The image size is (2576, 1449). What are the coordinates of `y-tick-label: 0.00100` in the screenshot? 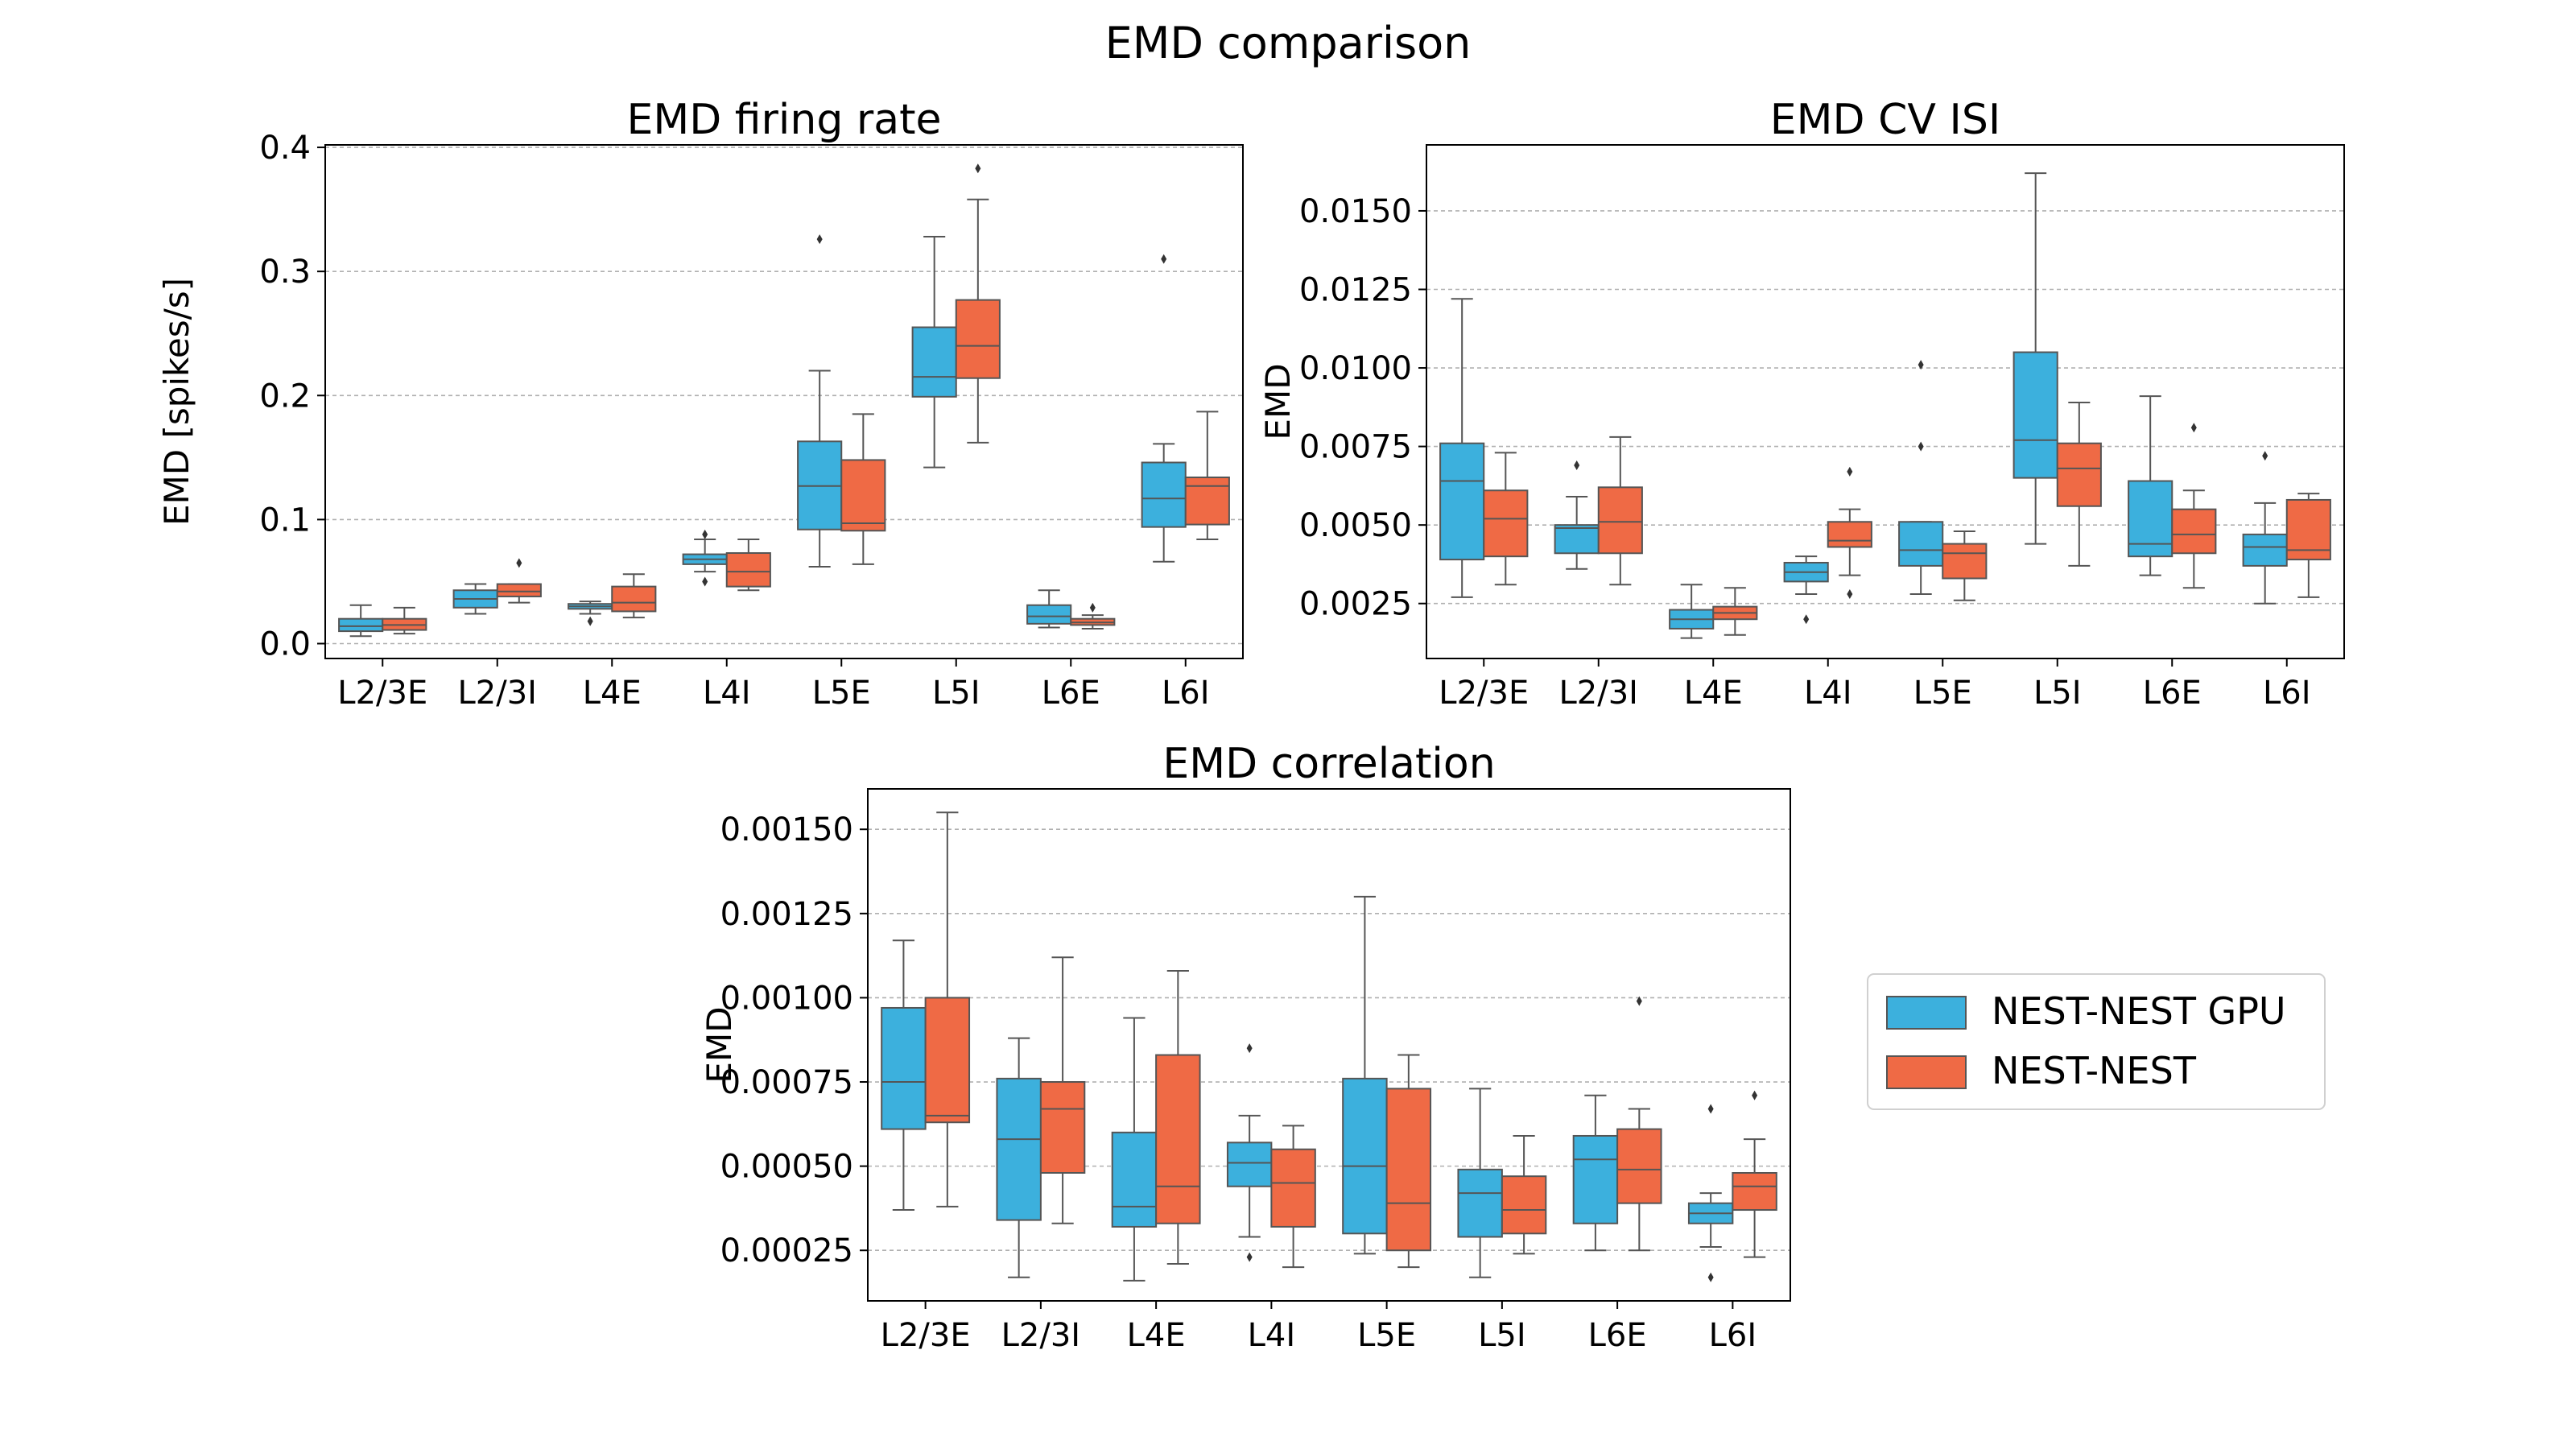 It's located at (786, 998).